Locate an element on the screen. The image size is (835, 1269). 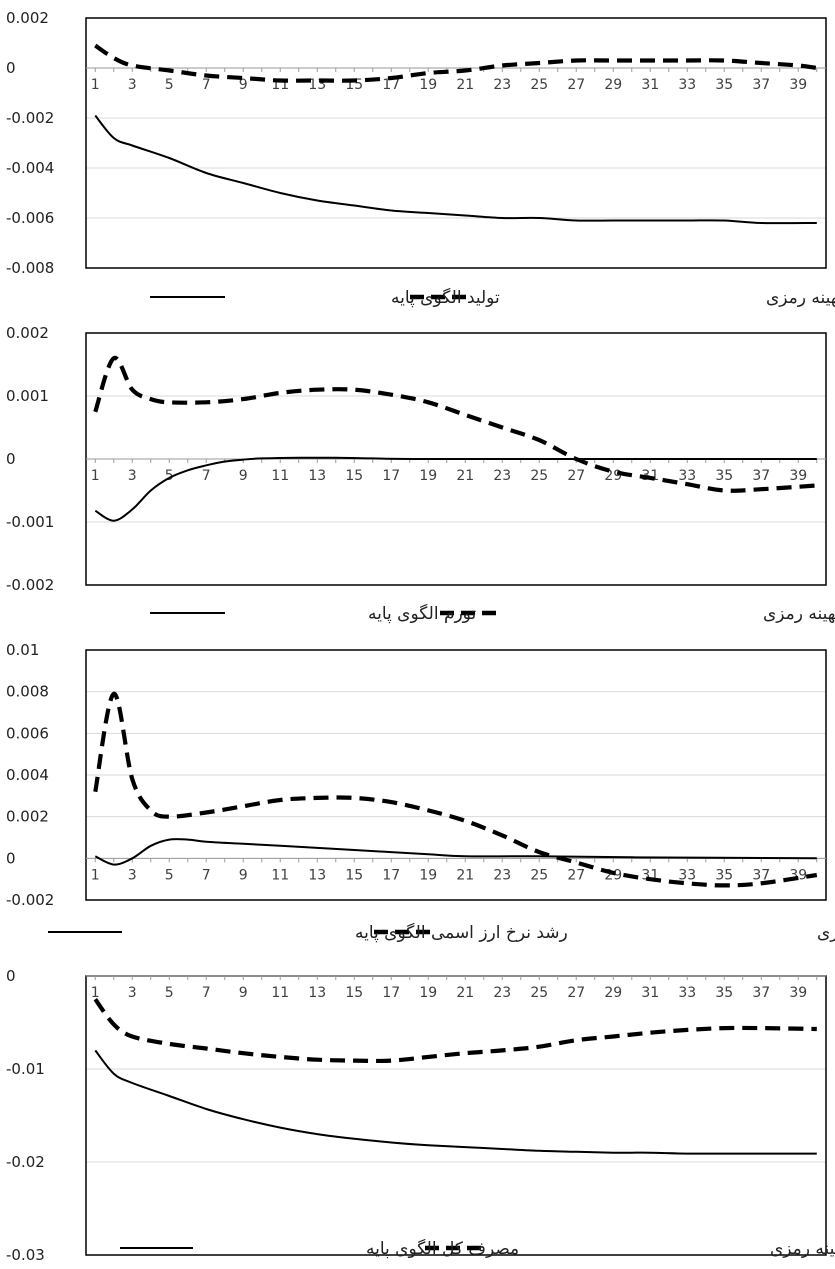
chart1-x-tick-label: 27 is located at coordinates (576, 85).